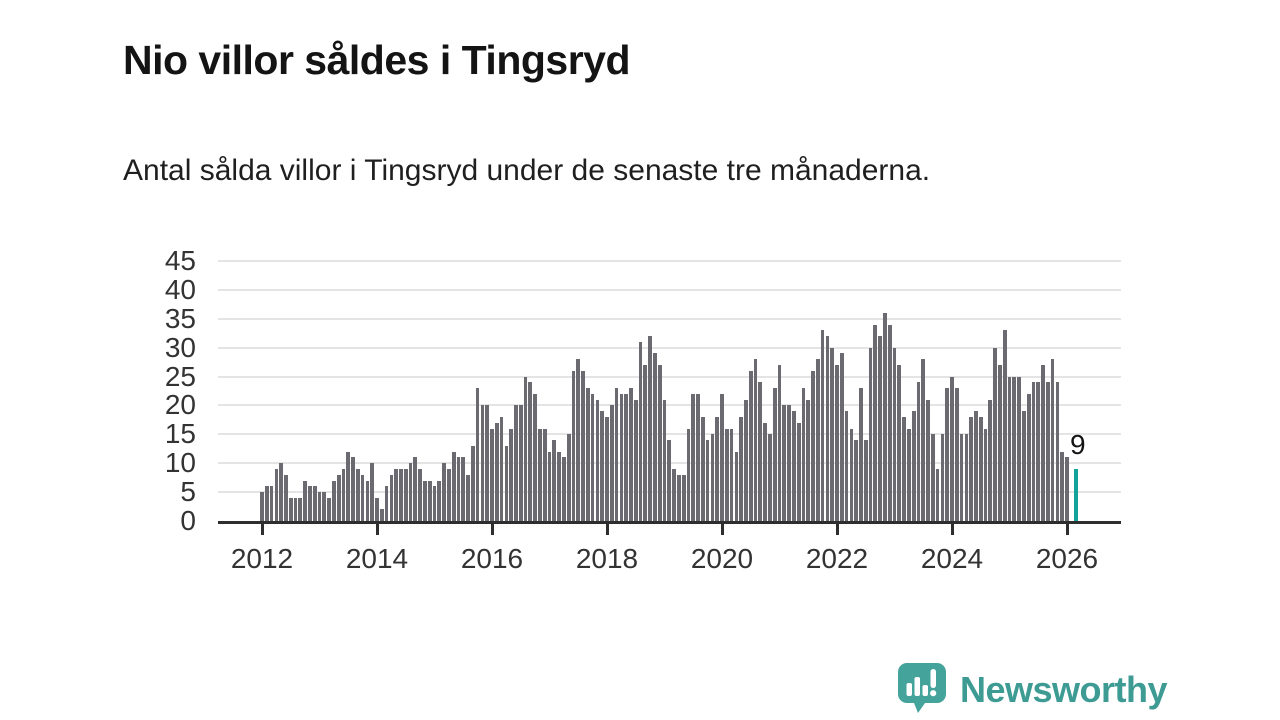 This screenshot has width=1280, height=720. Describe the element at coordinates (669, 522) in the screenshot. I see `x-axis-line` at that location.